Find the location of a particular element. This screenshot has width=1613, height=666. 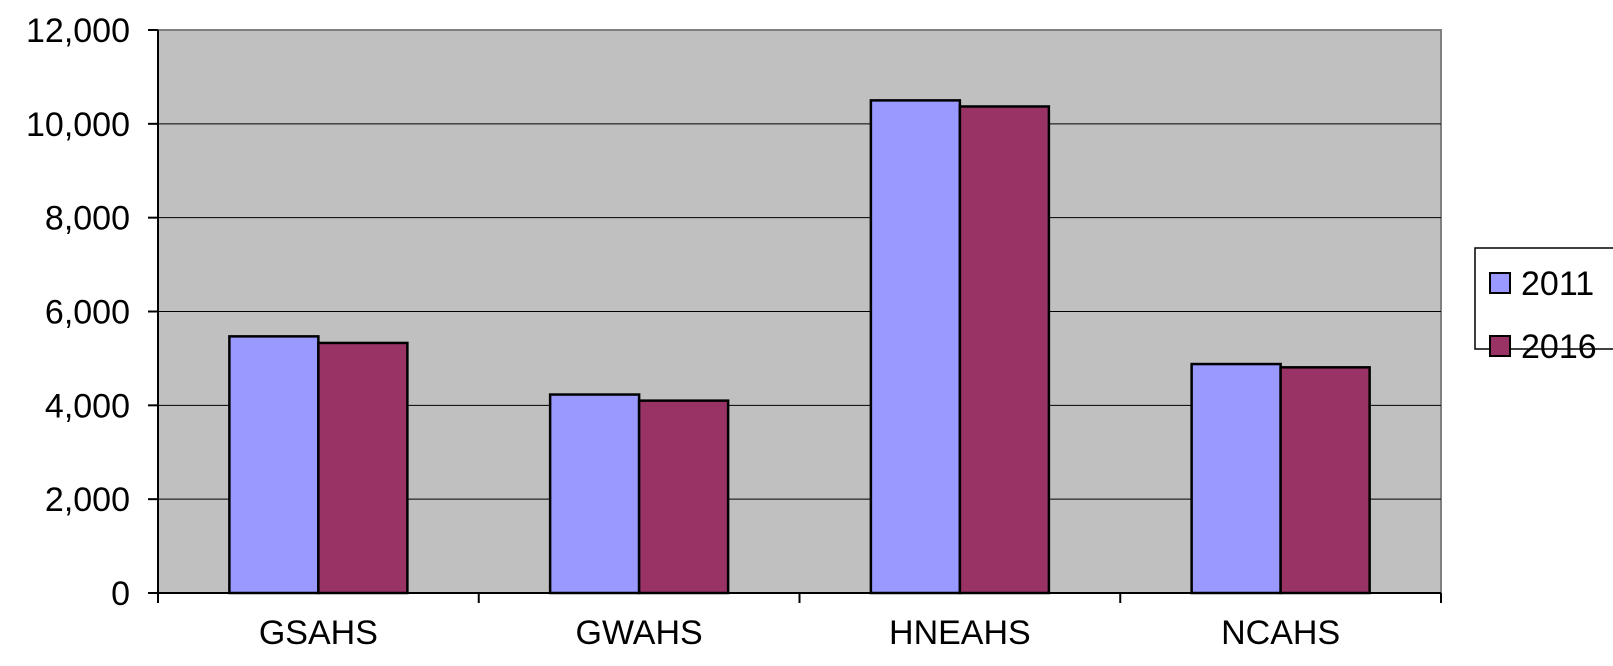

bar-2011-HNEAHS is located at coordinates (915, 347).